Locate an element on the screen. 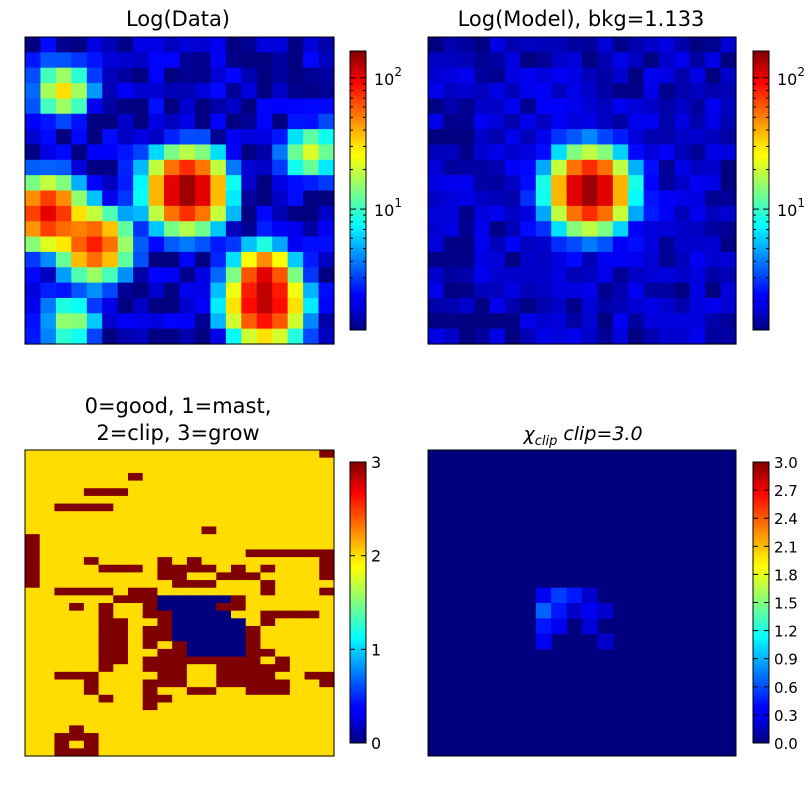 Image resolution: width=812 pixels, height=789 pixels. colorbar-tick-label: 102 is located at coordinates (791, 77).